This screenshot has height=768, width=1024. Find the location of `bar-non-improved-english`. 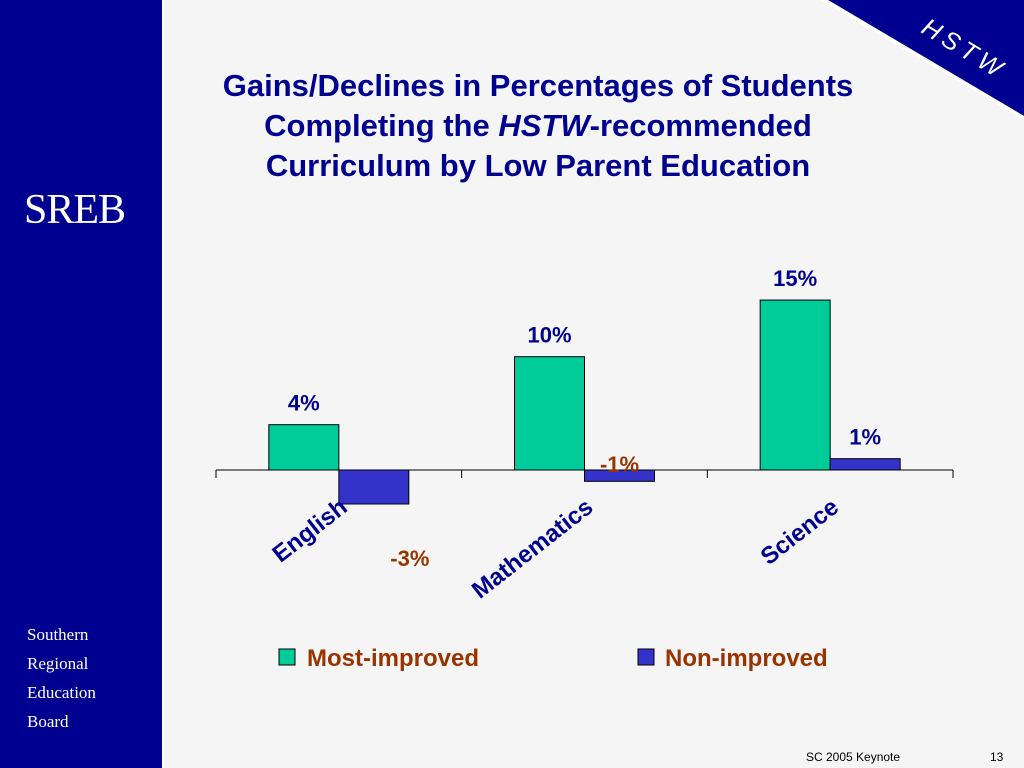

bar-non-improved-english is located at coordinates (374, 487).